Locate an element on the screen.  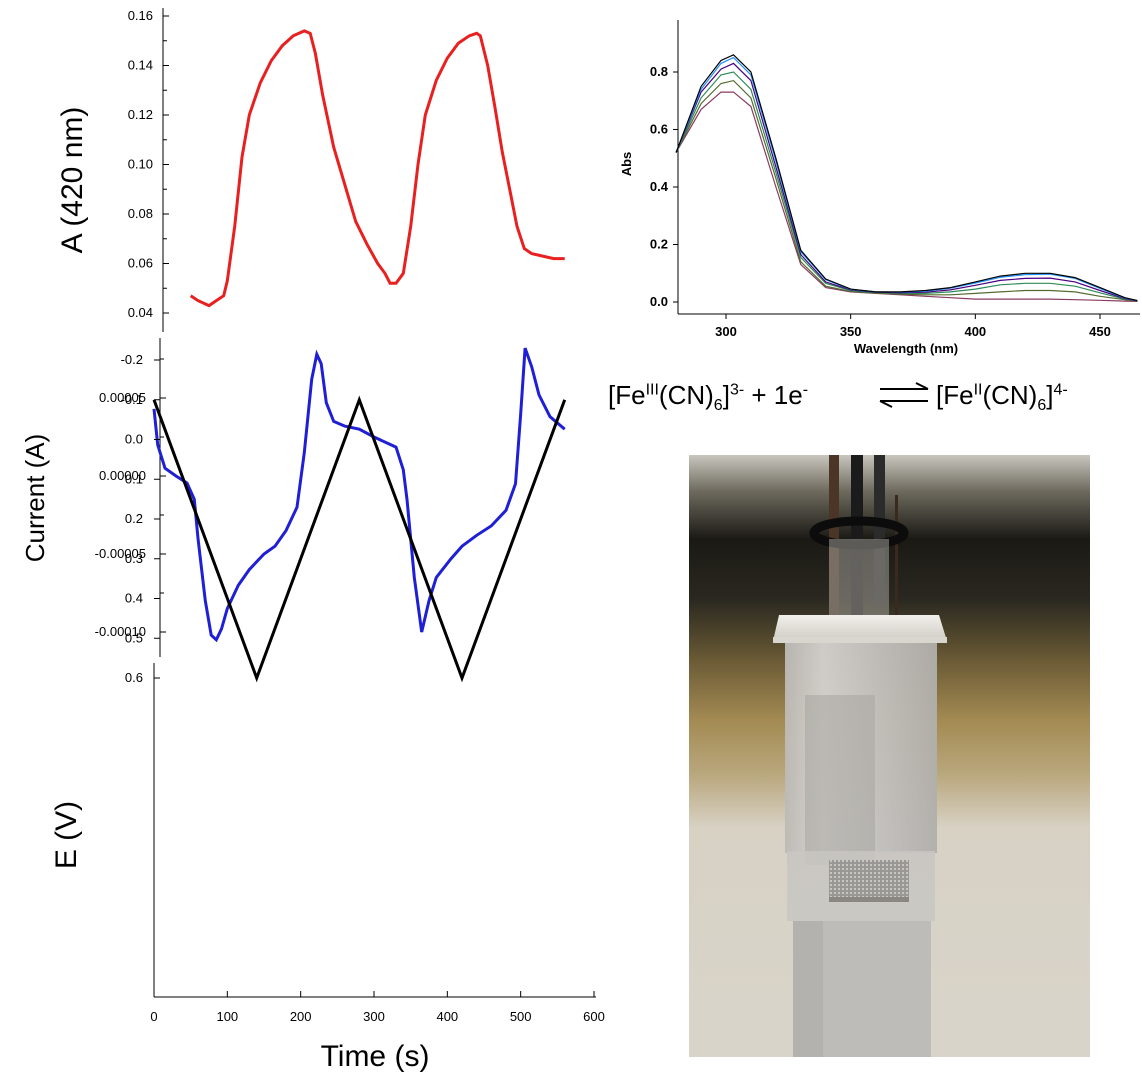
absorbance-y-tick-label: 0.12 is located at coordinates (140, 114).